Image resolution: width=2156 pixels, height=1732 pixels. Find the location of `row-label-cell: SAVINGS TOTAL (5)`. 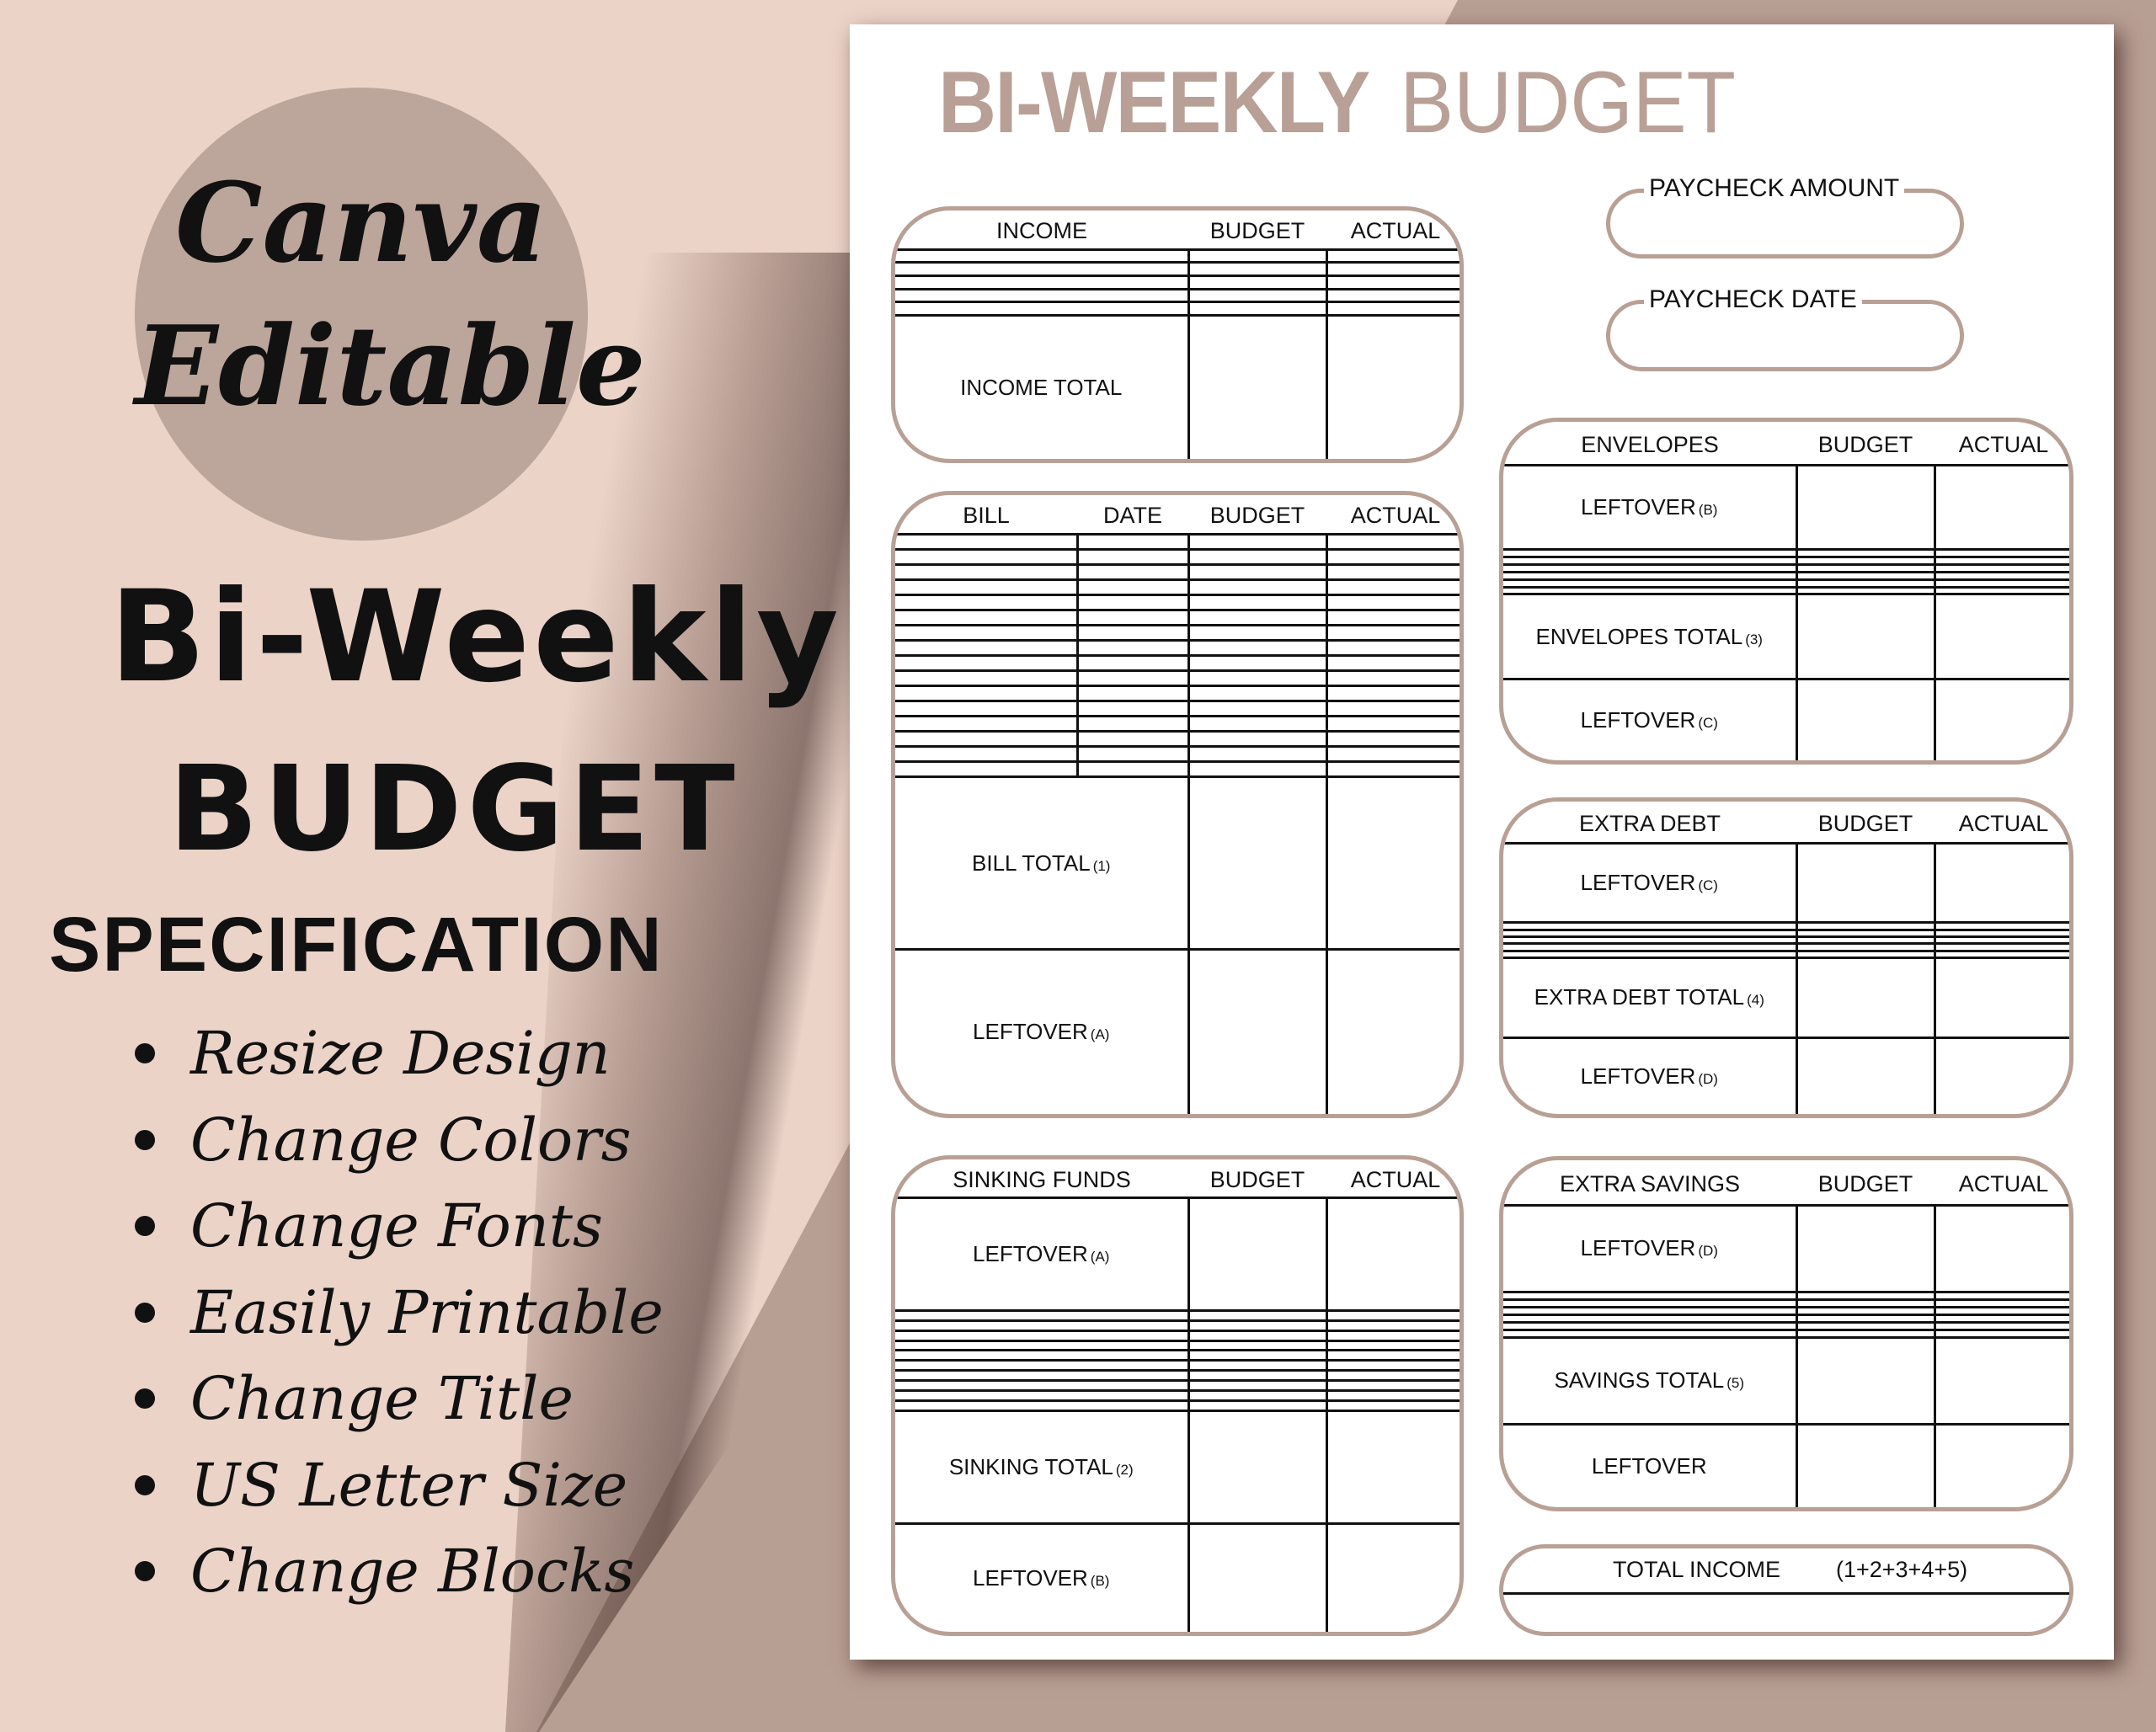

row-label-cell: SAVINGS TOTAL (5) is located at coordinates (1649, 1380).